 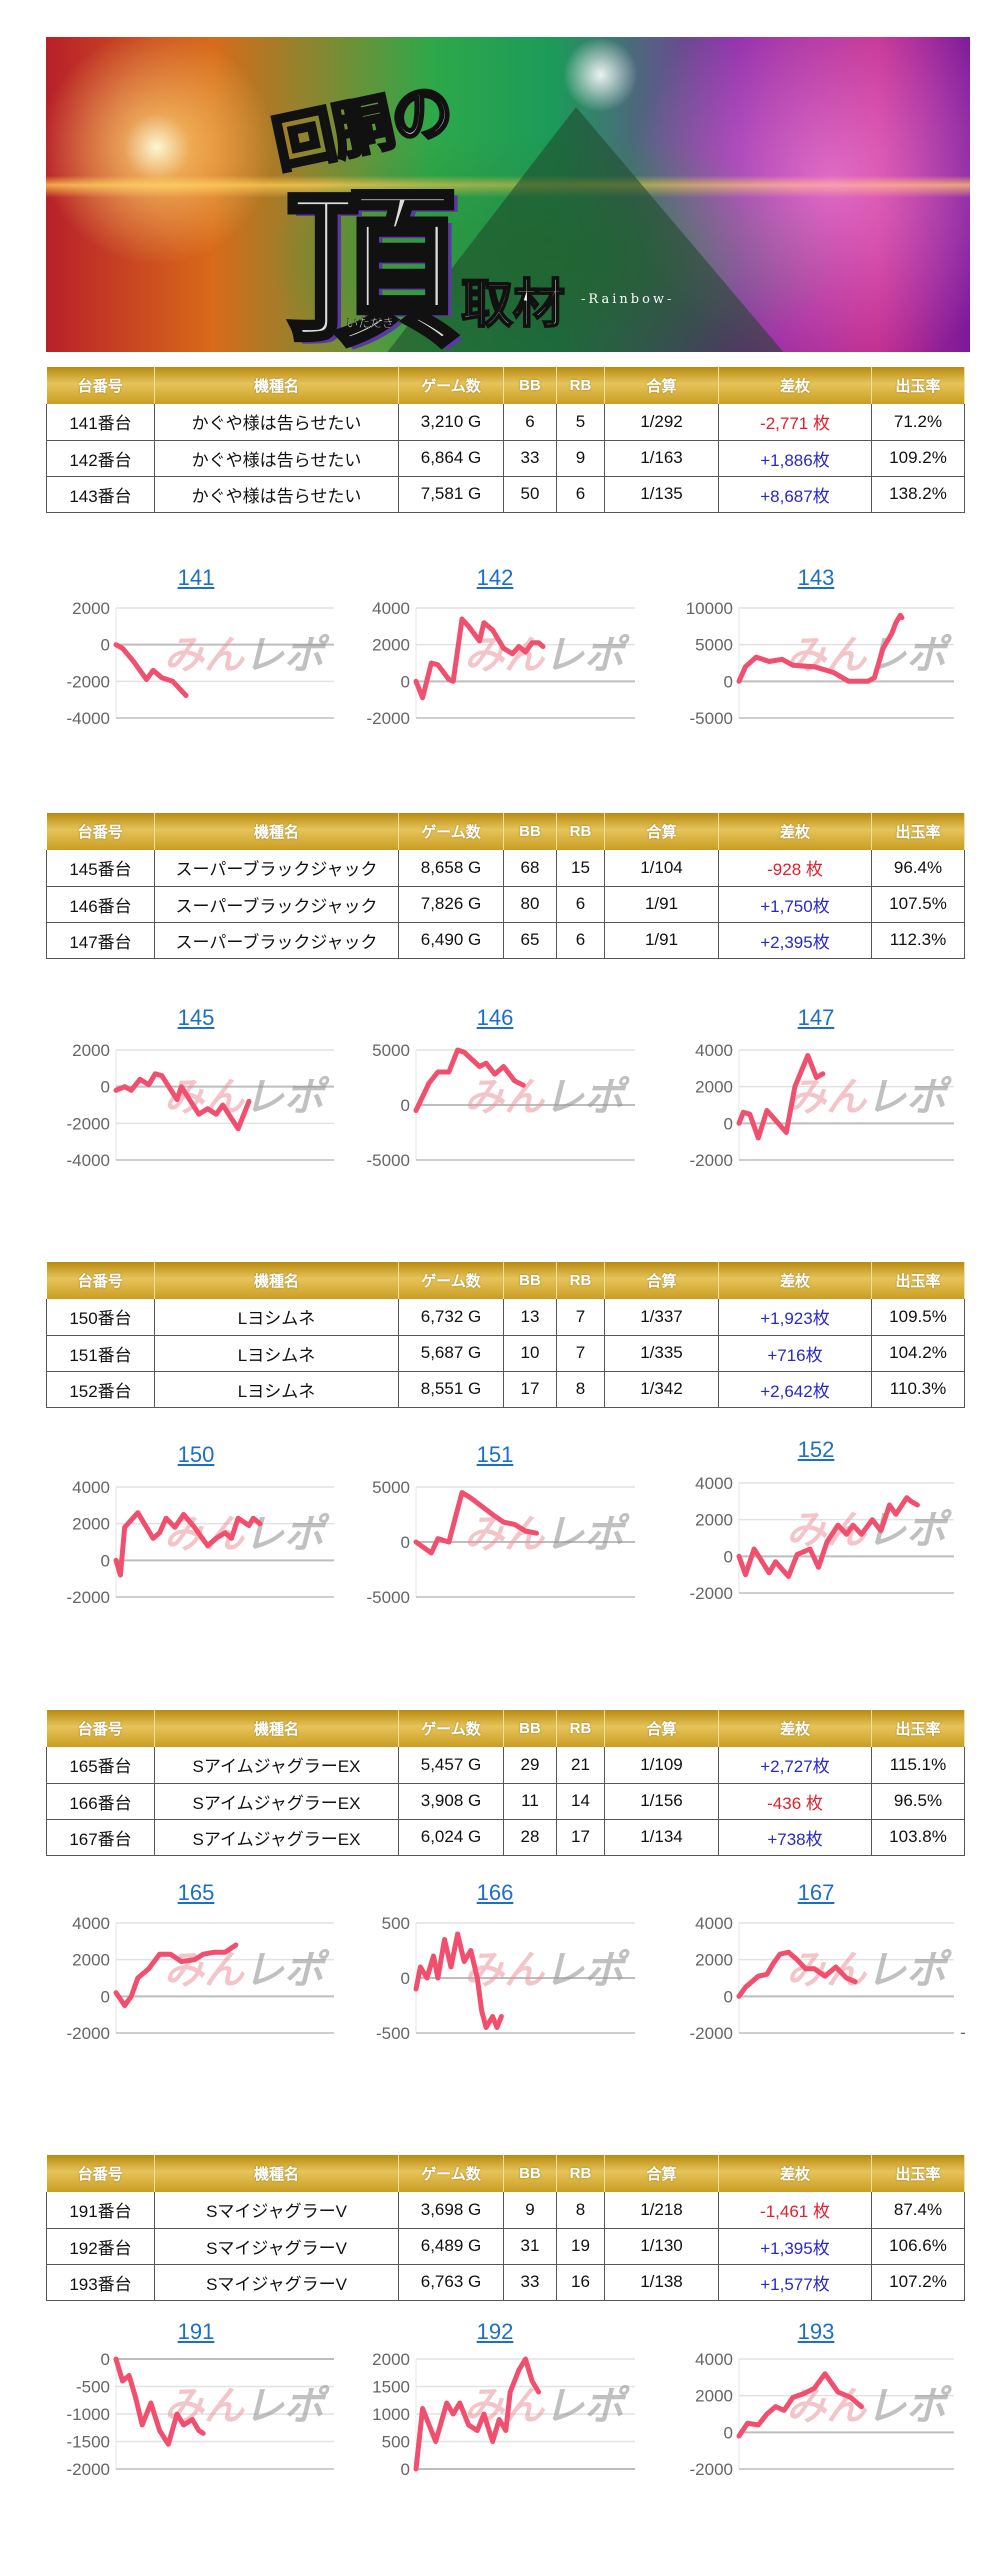 I want to click on table-cell: 31, so click(x=530, y=2246).